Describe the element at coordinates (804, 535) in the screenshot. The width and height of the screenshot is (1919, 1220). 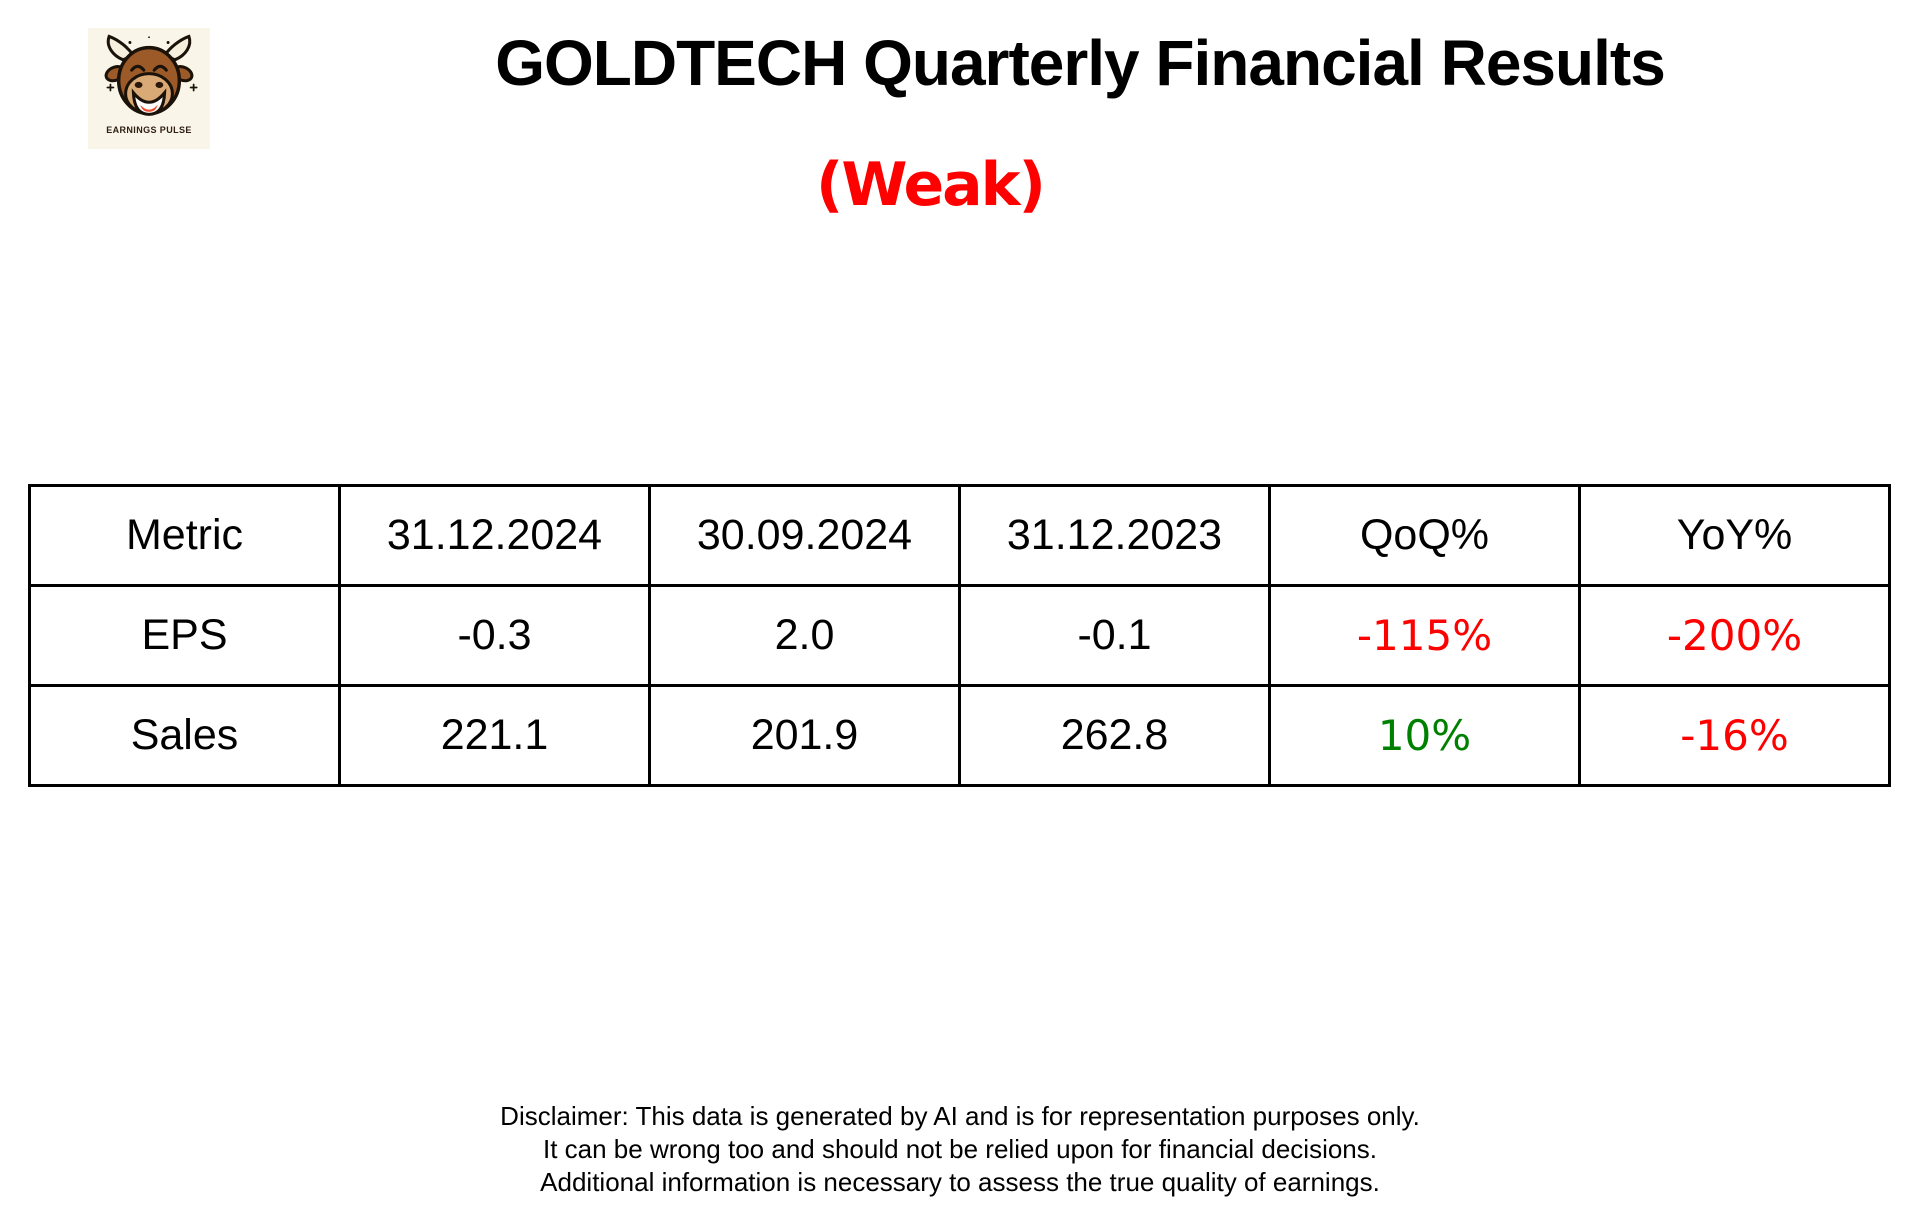
I see `header-cell-date-prev-quarter: 30.09.2024` at that location.